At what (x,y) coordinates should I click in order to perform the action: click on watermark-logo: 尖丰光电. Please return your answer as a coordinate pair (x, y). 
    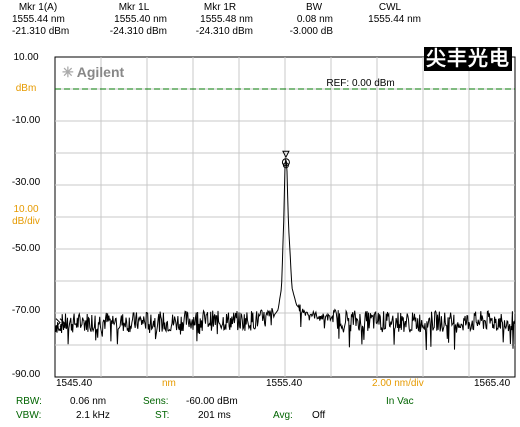
    Looking at the image, I should click on (468, 59).